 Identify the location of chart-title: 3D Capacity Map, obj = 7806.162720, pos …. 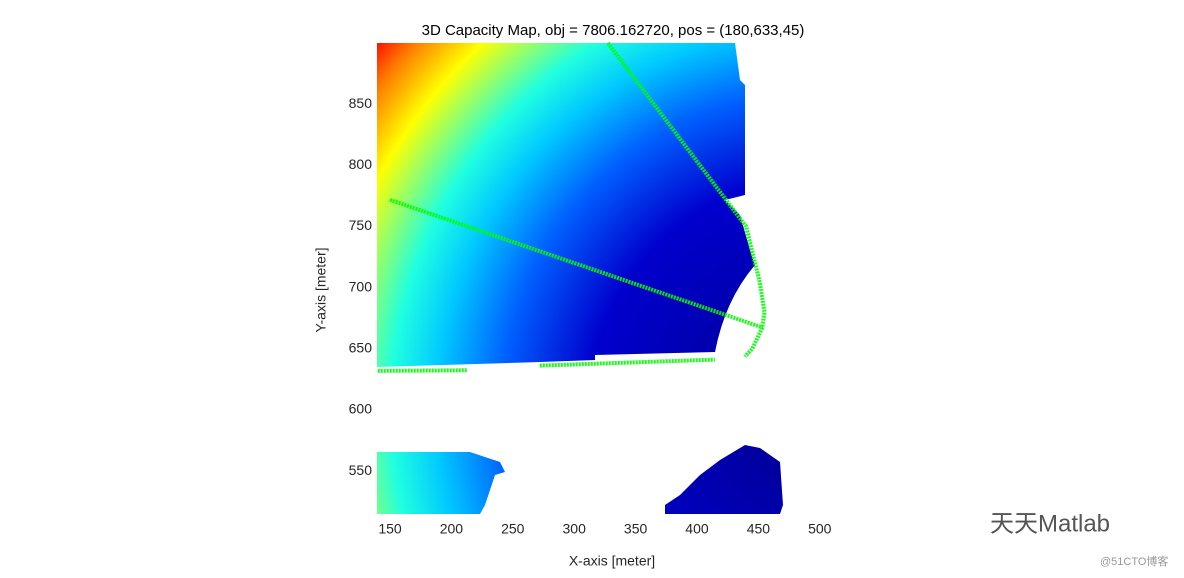
(613, 30).